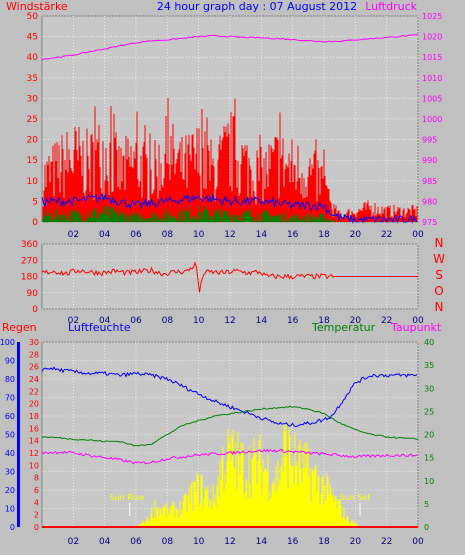 This screenshot has height=555, width=465. Describe the element at coordinates (10, 379) in the screenshot. I see `humidity-tick-label: 80` at that location.